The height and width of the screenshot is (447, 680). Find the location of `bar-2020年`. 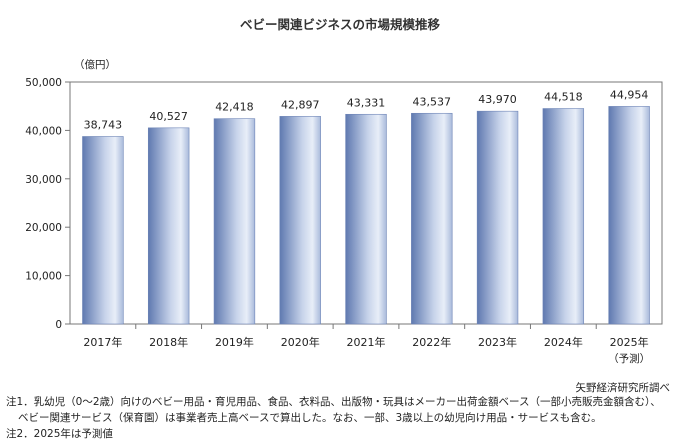

bar-2020年 is located at coordinates (300, 220).